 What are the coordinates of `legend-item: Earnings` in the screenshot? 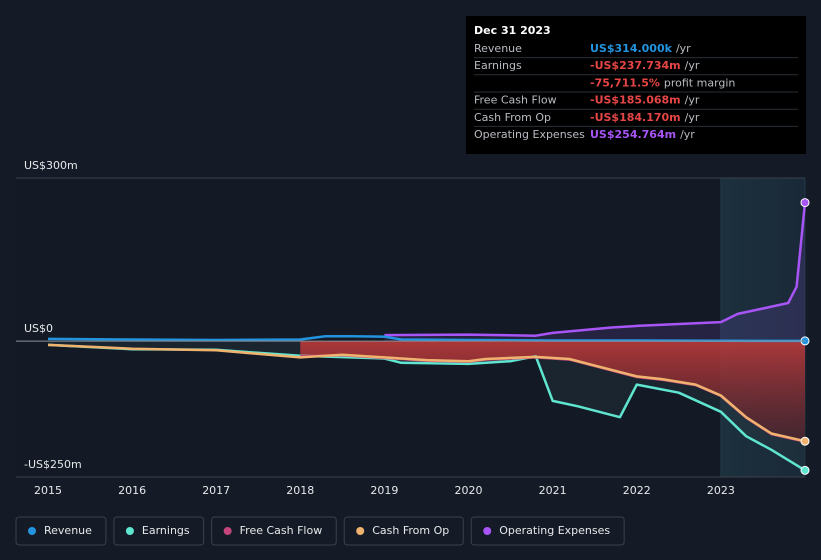 It's located at (159, 531).